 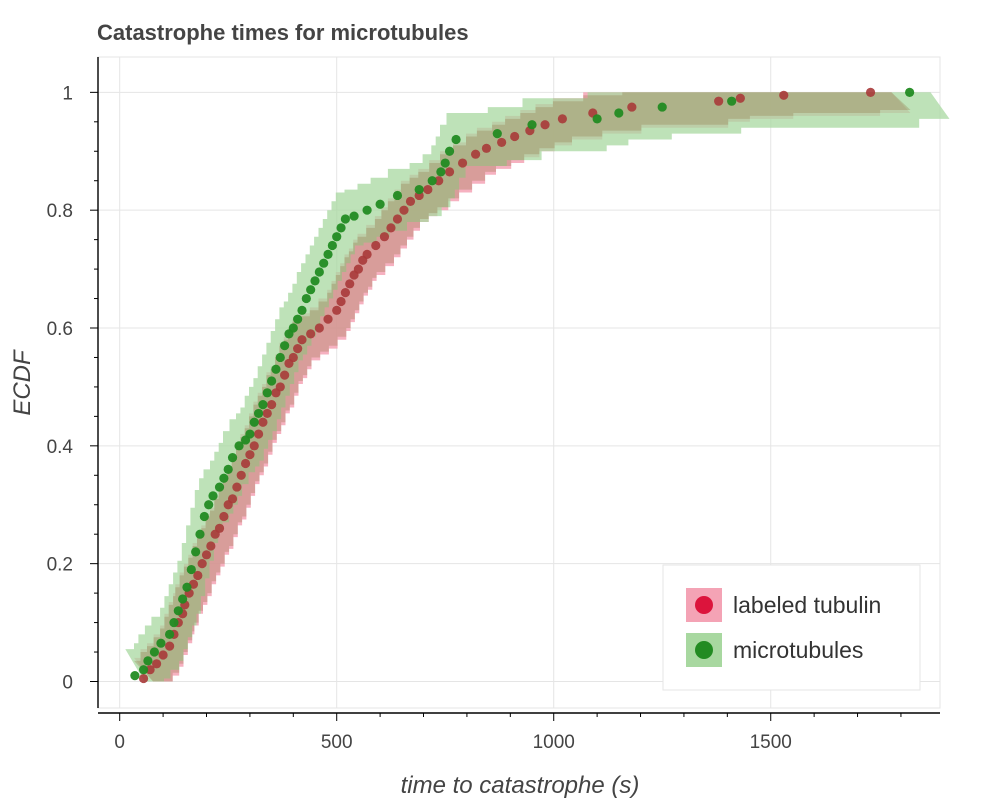 I want to click on legend-marker-labeled-tubulin, so click(x=704, y=605).